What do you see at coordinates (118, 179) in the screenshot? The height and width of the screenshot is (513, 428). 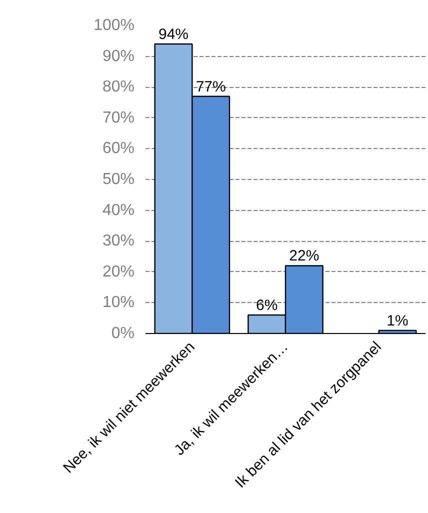 I see `y-tick-label: 50%` at bounding box center [118, 179].